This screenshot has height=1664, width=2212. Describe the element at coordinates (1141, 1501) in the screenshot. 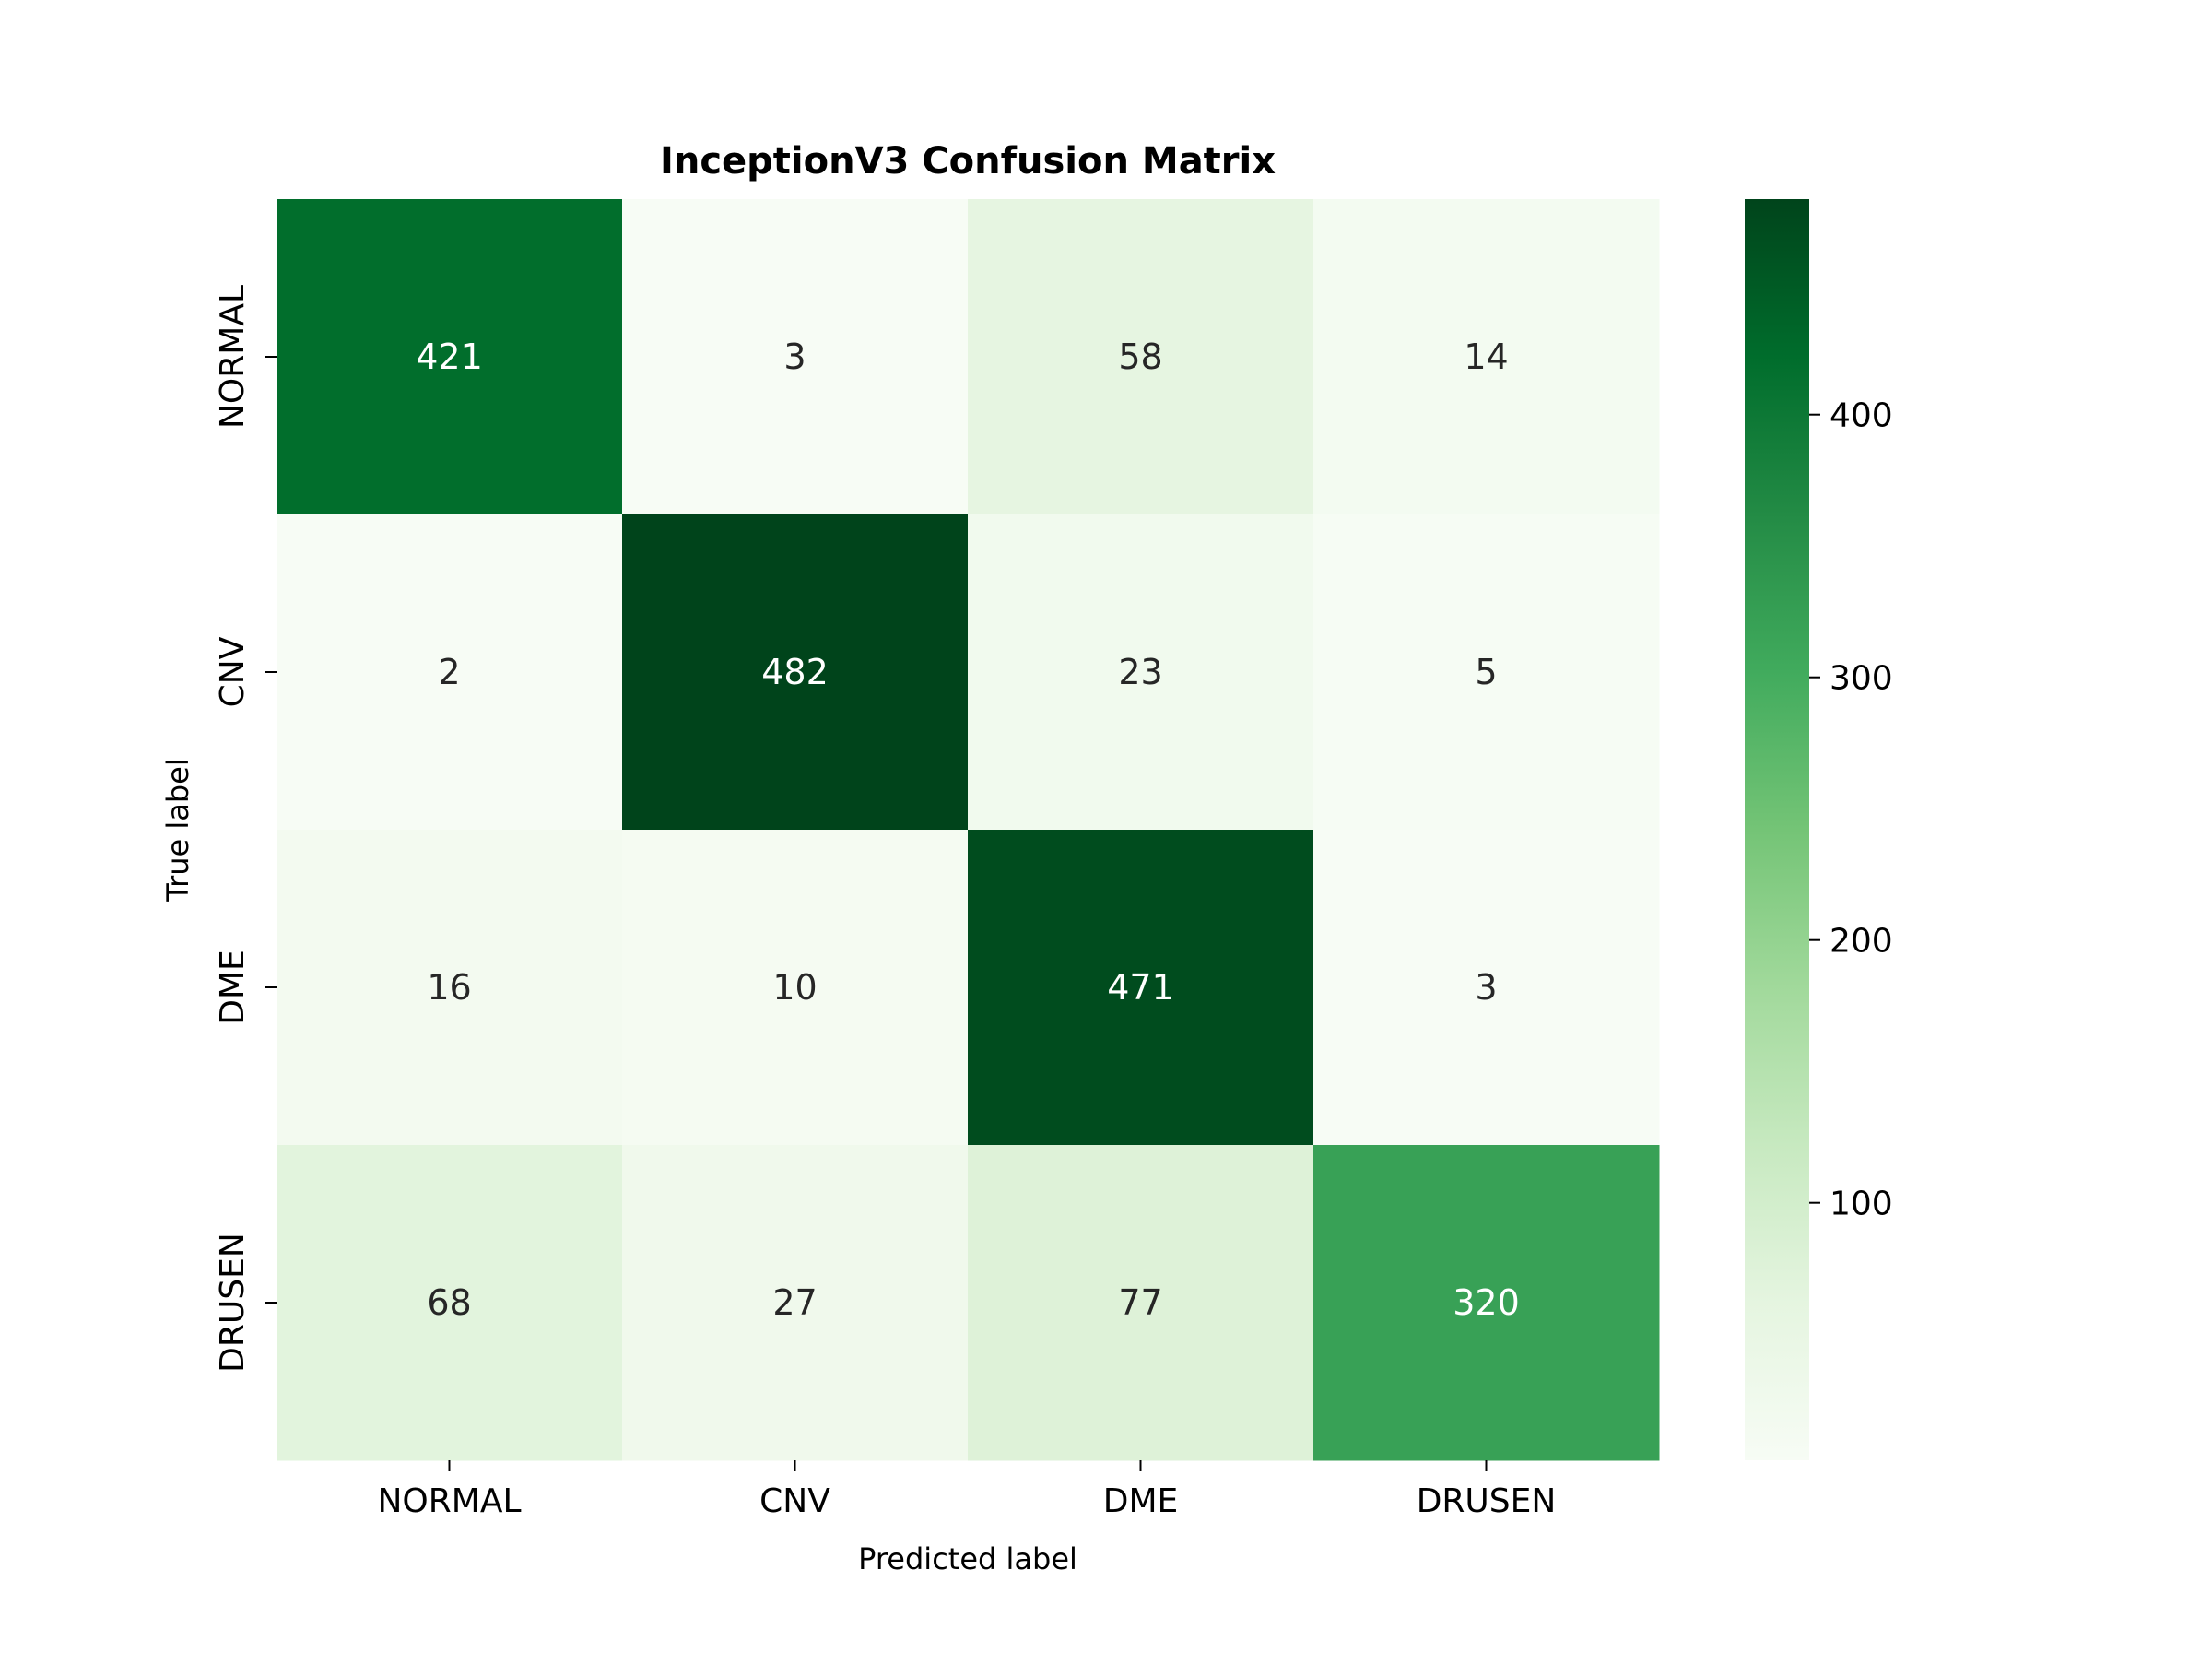

I see `x-tick-label: DME` at that location.